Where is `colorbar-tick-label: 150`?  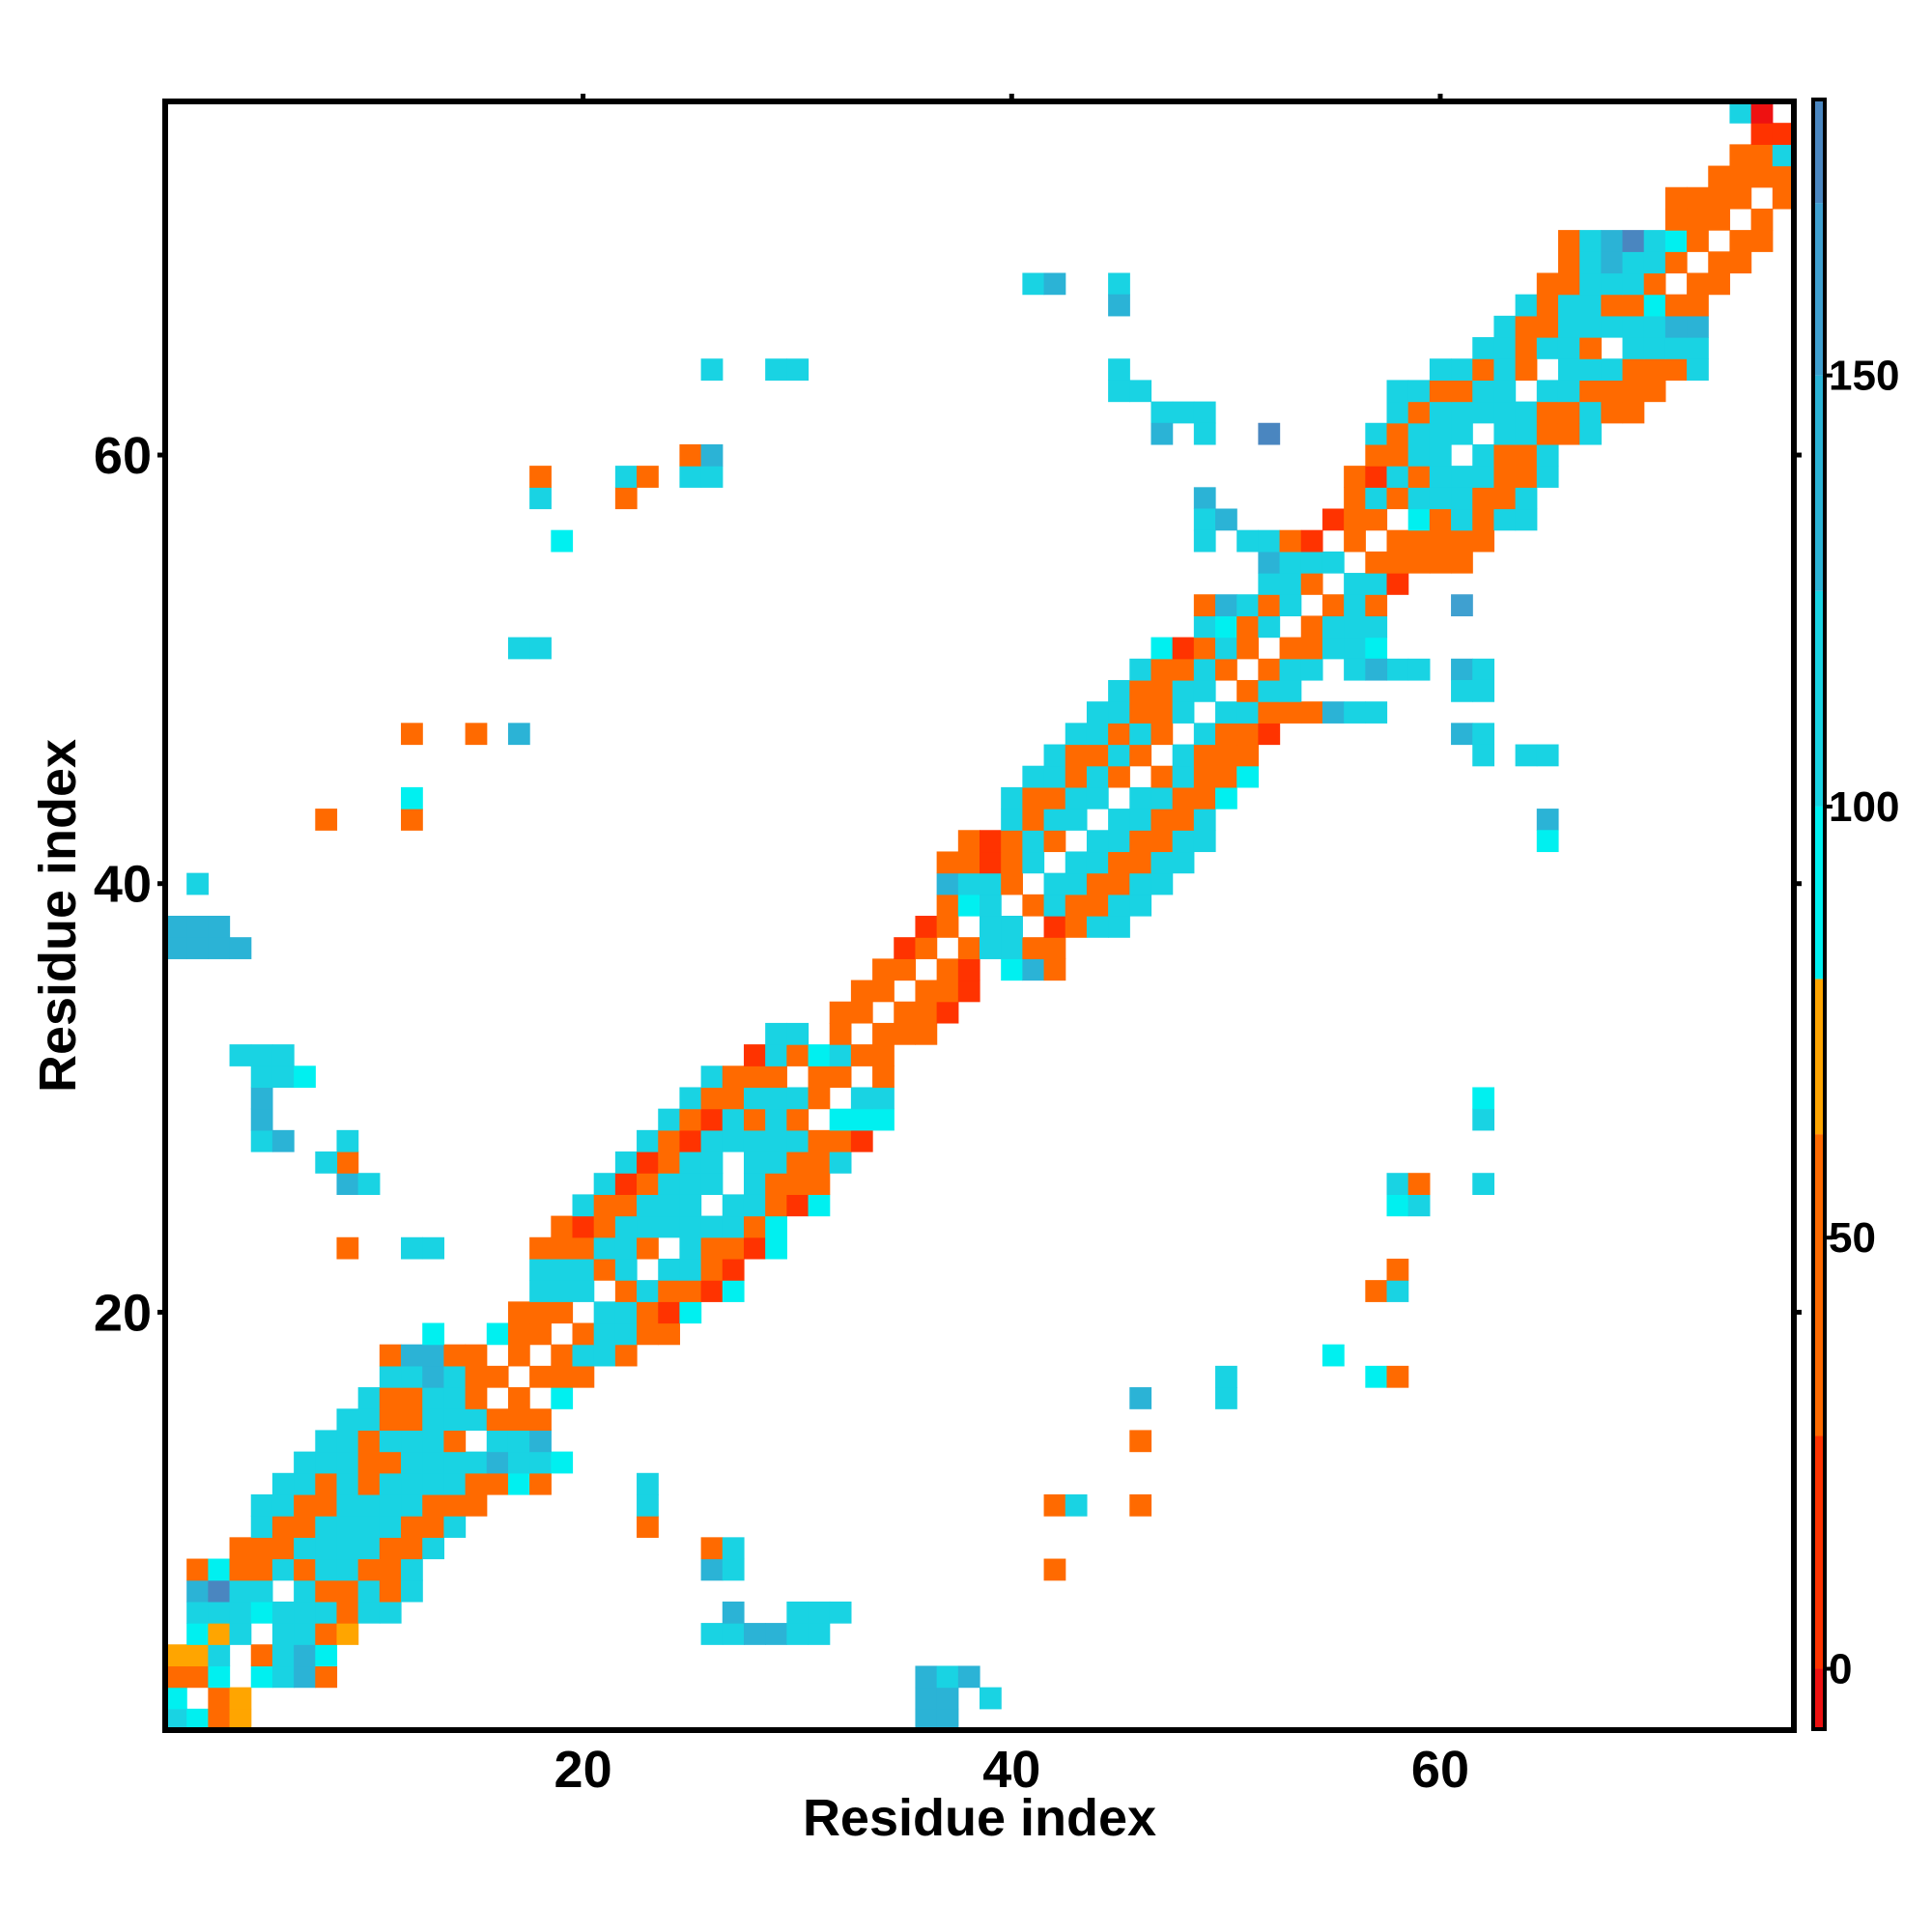 colorbar-tick-label: 150 is located at coordinates (1864, 376).